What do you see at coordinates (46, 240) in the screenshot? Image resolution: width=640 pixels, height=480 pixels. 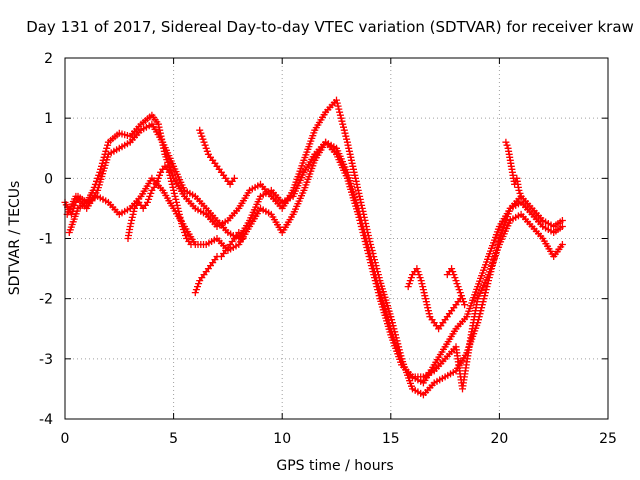 I see `y-tick-label: -1` at bounding box center [46, 240].